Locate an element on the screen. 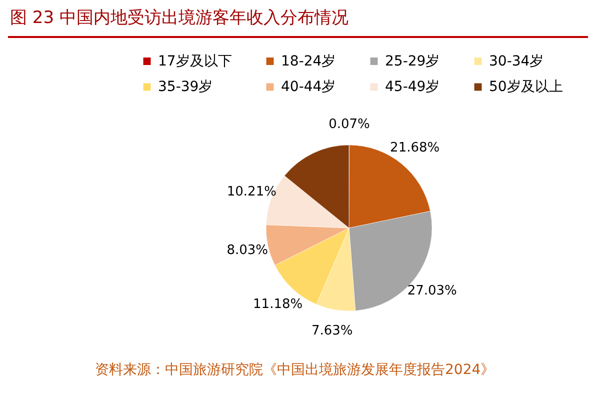 The width and height of the screenshot is (597, 413). data-label: 27.03% is located at coordinates (432, 291).